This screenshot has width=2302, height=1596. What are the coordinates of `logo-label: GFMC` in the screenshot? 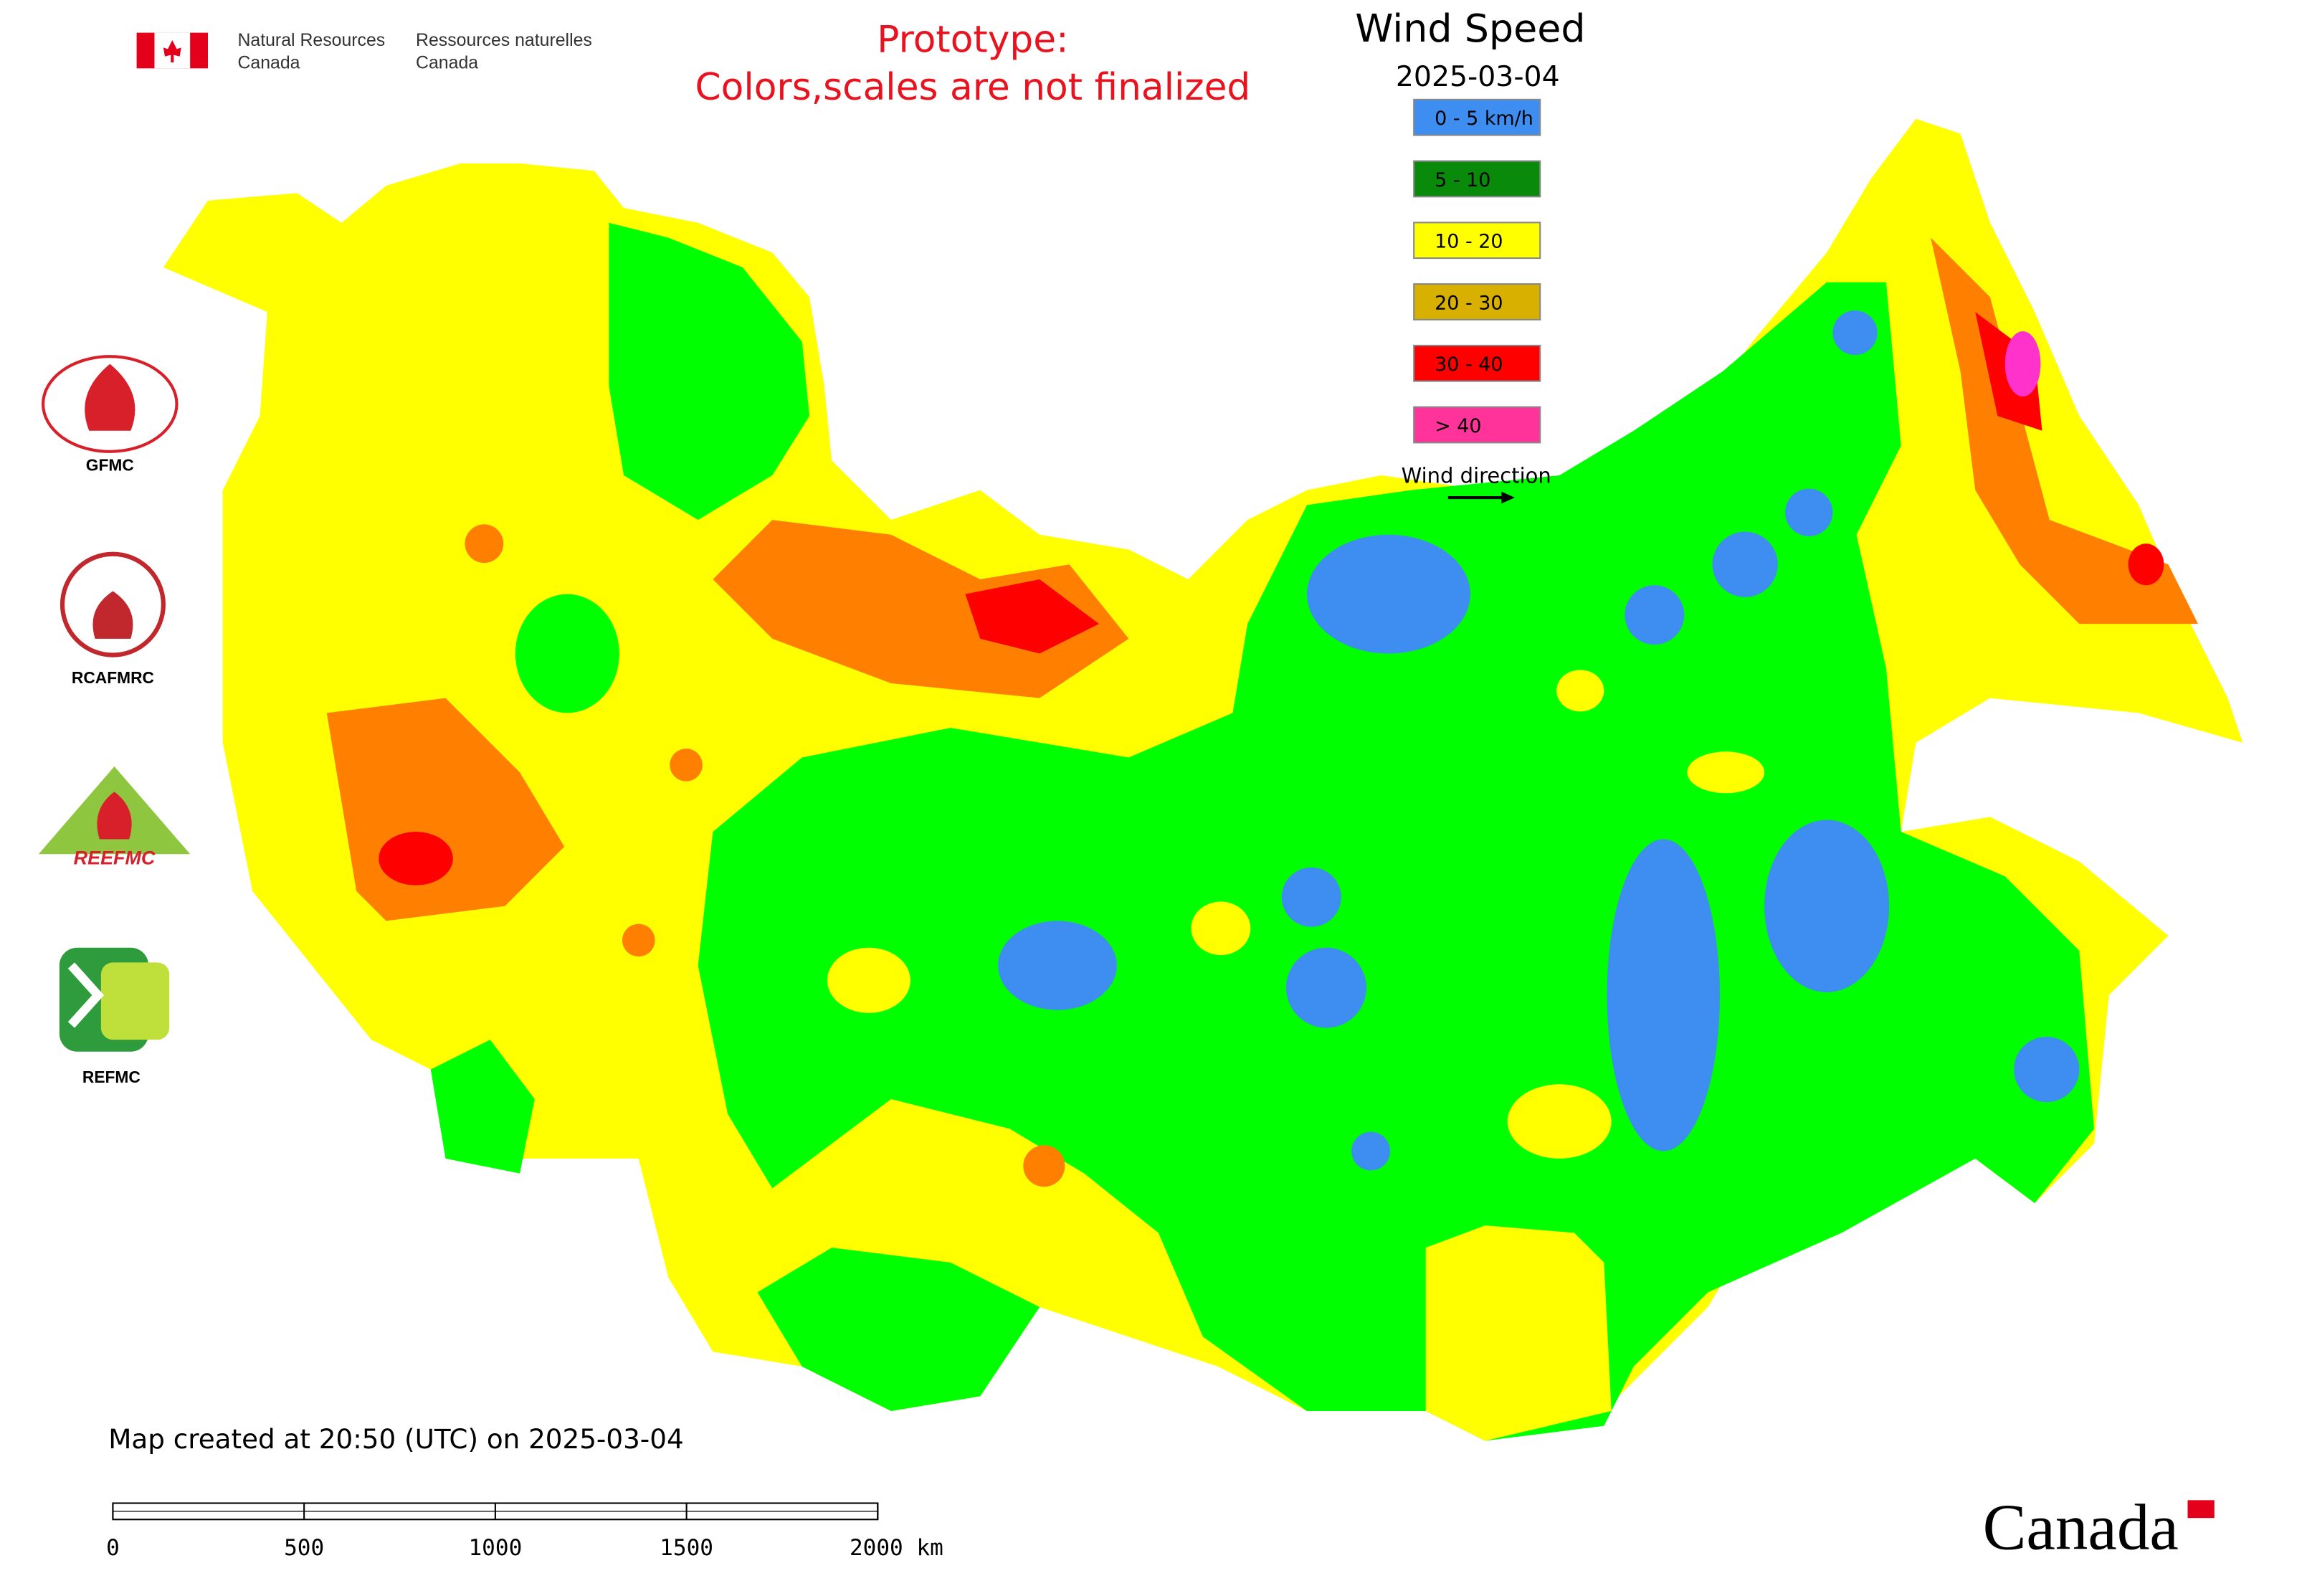 It's located at (110, 465).